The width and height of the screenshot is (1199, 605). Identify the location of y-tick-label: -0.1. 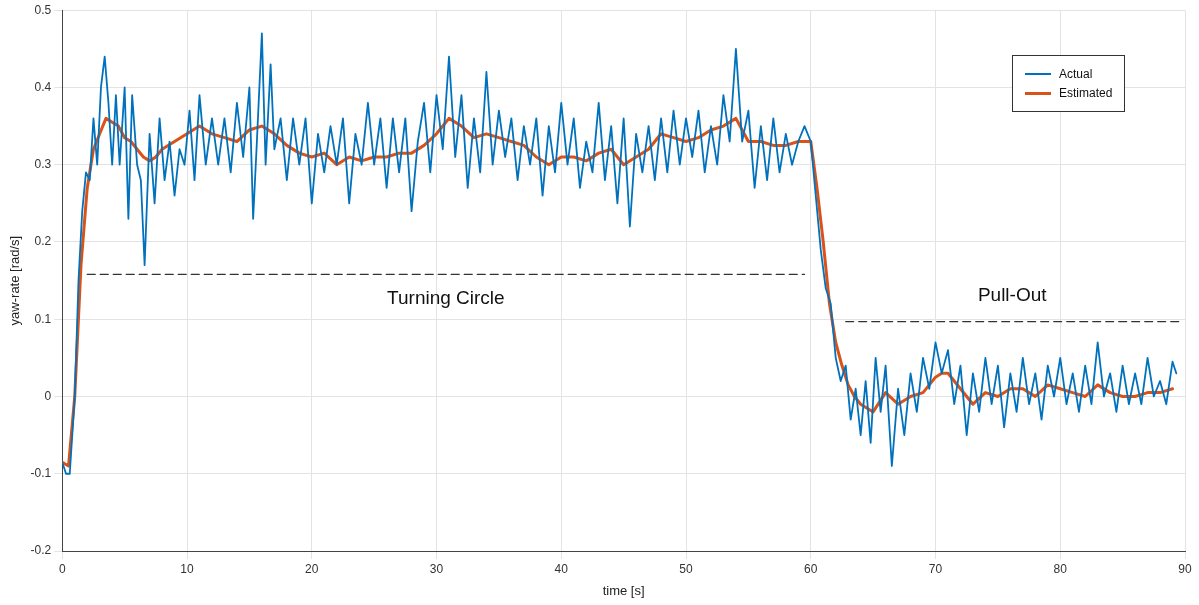
(41, 473).